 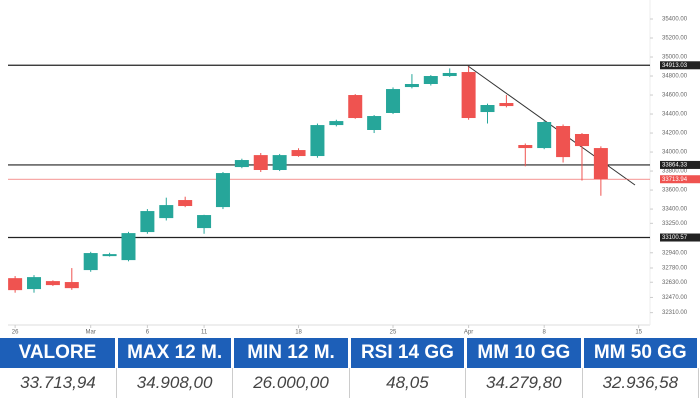 I want to click on header-cell: MAX 12 M., so click(x=175, y=353).